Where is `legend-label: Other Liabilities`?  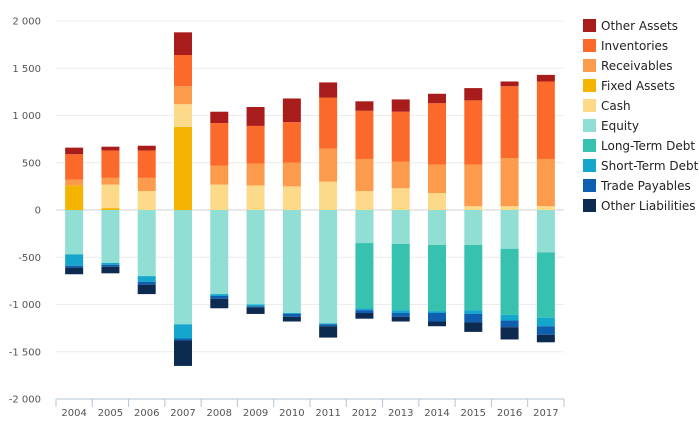
legend-label: Other Liabilities is located at coordinates (648, 206).